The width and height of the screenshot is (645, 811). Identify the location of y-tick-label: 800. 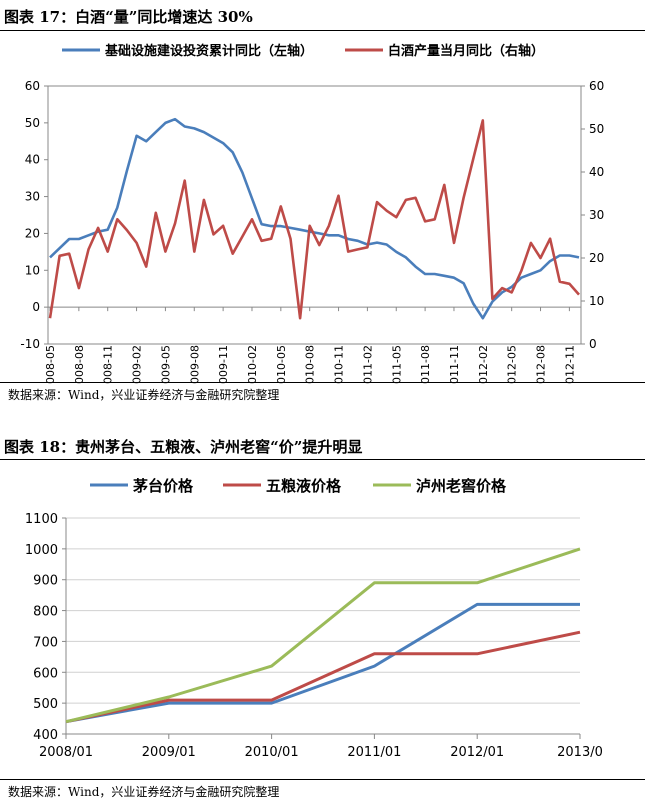
(45, 612).